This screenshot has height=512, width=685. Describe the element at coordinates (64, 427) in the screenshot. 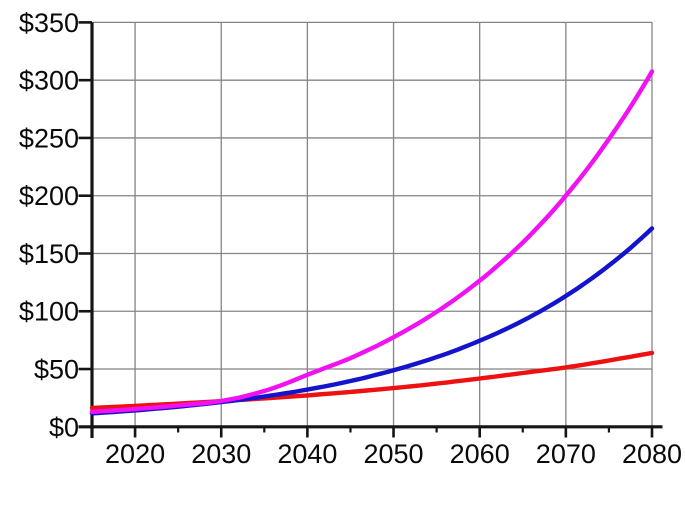

I see `y-axis-tick-label: $0` at that location.